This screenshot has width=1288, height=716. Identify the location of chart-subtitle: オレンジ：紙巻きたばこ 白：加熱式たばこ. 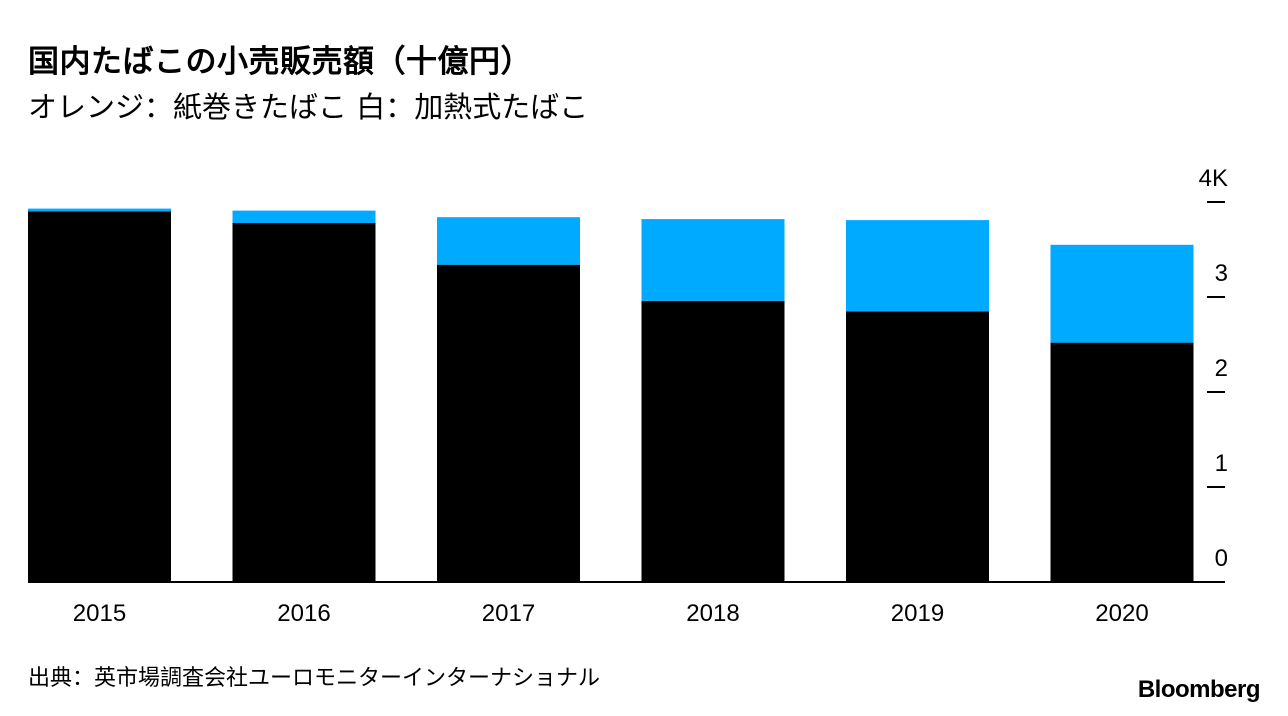
(308, 107).